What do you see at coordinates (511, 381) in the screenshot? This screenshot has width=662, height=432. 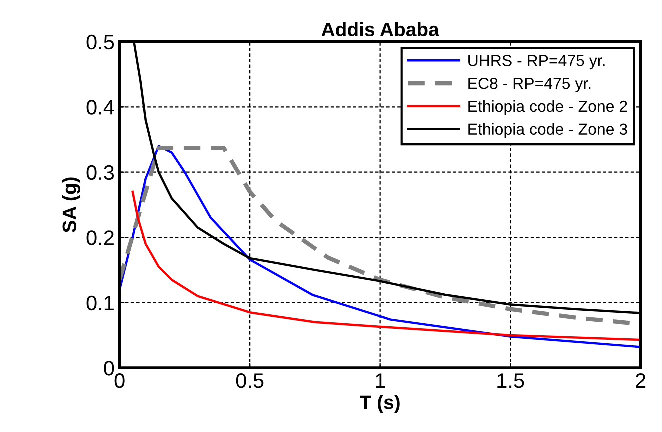 I see `x-tick-label: 1.5` at bounding box center [511, 381].